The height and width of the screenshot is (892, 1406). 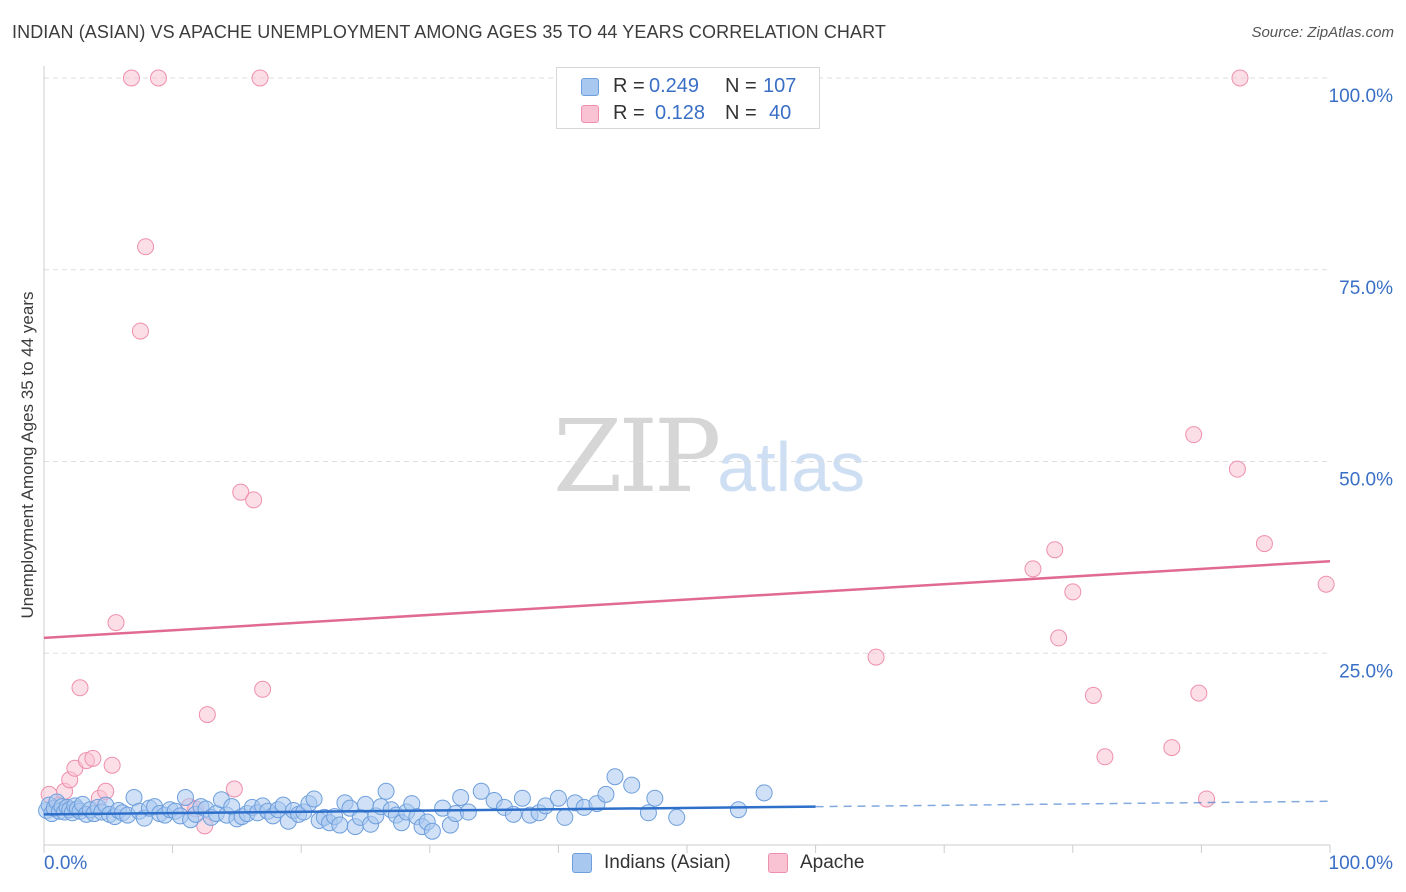 I want to click on y-tick-label: 25.0%, so click(x=1366, y=671).